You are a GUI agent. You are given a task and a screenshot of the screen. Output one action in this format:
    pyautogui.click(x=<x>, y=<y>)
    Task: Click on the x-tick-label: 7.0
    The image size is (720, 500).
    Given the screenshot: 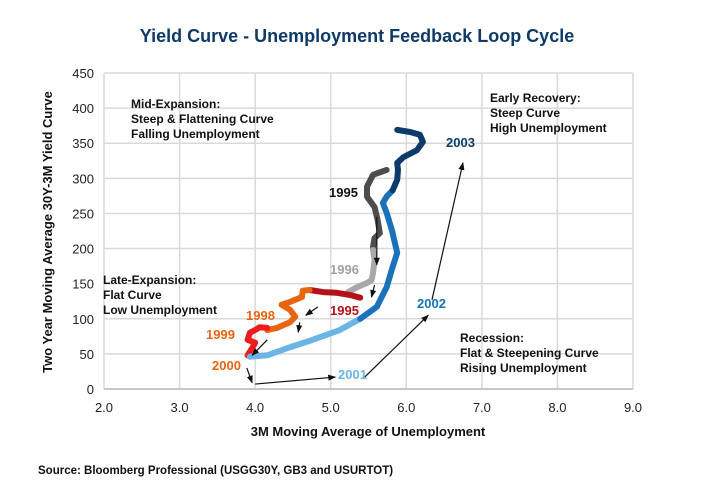 What is the action you would take?
    pyautogui.click(x=482, y=407)
    